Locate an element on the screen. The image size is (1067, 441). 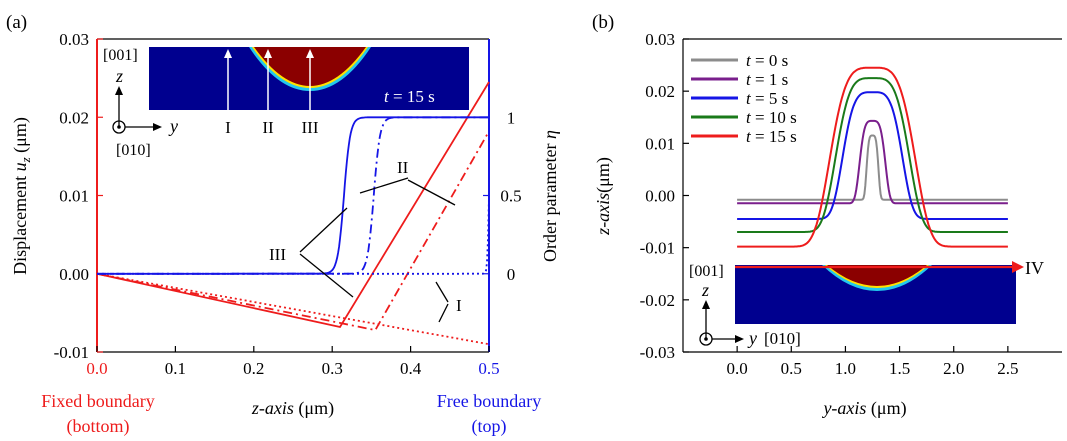
x-tick-label: 2.5 is located at coordinates (1007, 368).